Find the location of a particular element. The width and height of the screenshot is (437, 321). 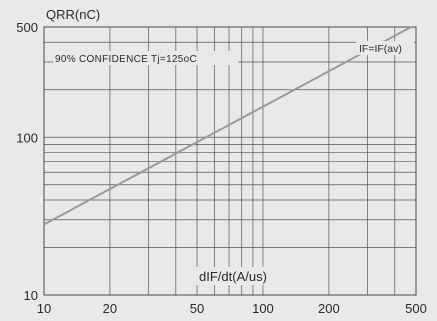

y-tick-label: 10 is located at coordinates (31, 295).